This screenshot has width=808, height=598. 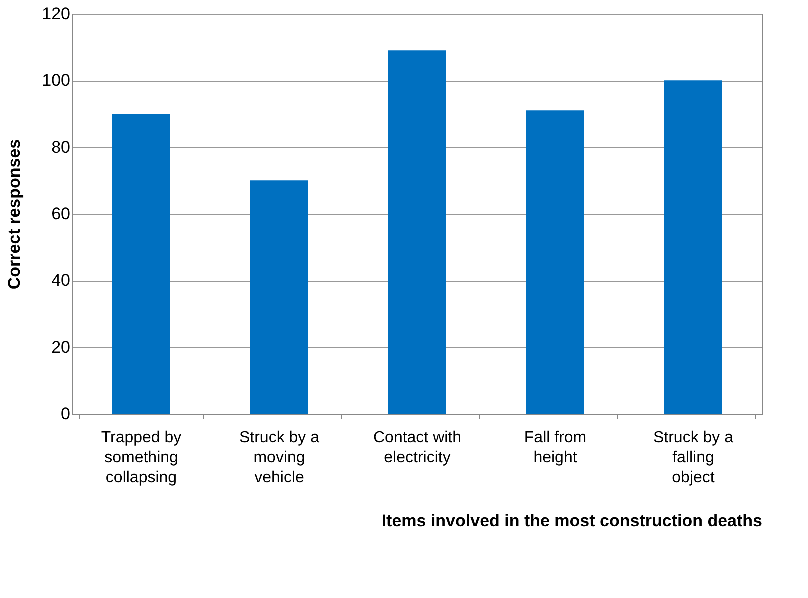 What do you see at coordinates (56, 14) in the screenshot?
I see `y-tick-label: 120` at bounding box center [56, 14].